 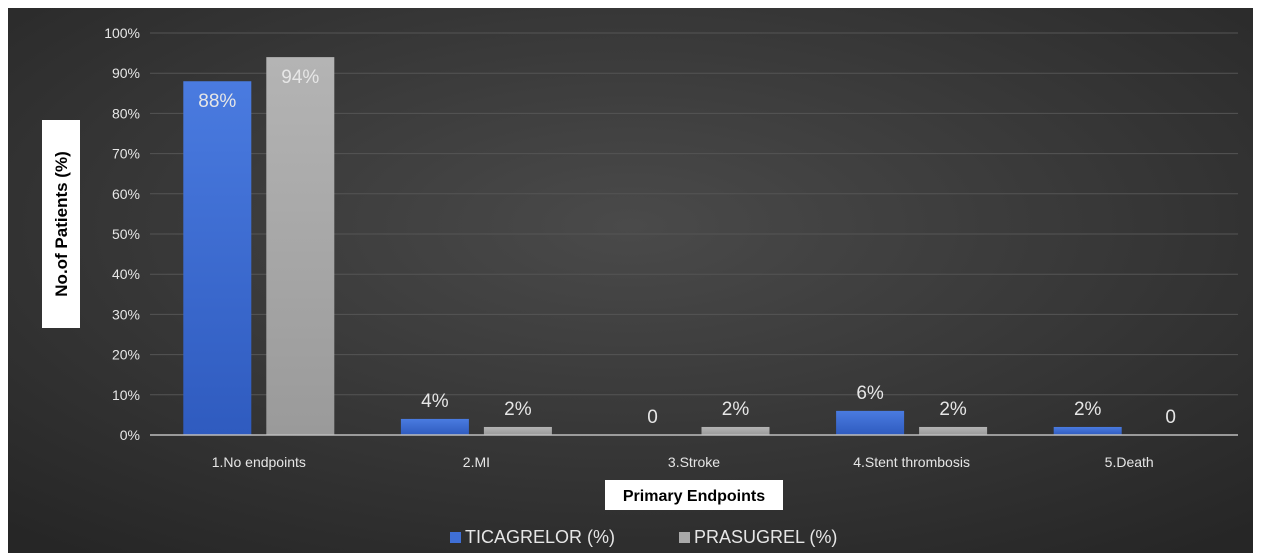 What do you see at coordinates (122, 33) in the screenshot?
I see `y-tick-label: 100%` at bounding box center [122, 33].